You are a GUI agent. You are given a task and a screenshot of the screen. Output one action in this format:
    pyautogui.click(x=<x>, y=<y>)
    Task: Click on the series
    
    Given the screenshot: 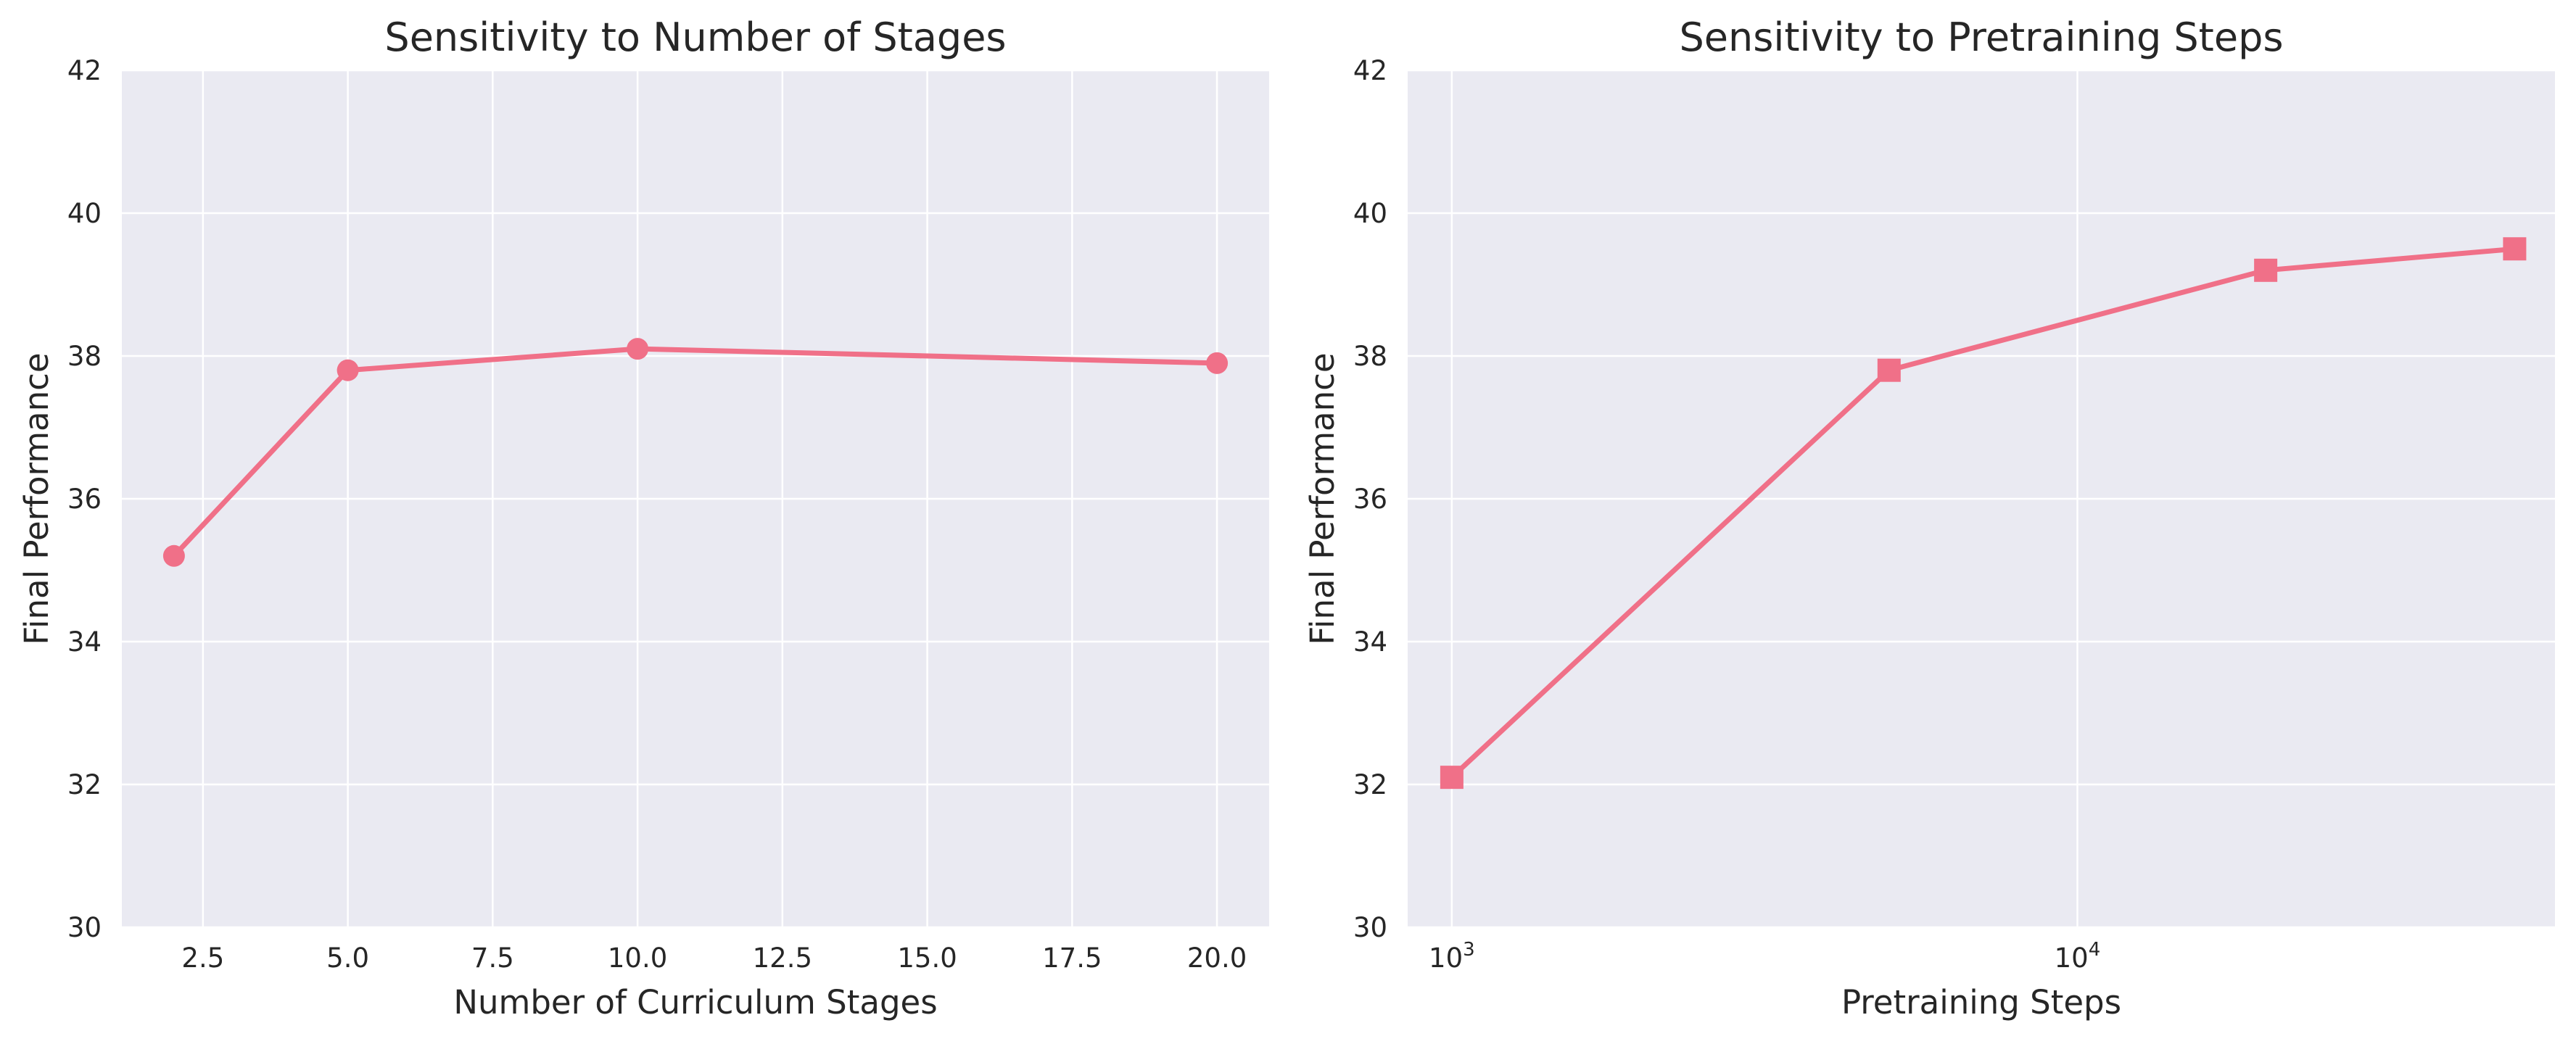 What is the action you would take?
    pyautogui.click(x=695, y=452)
    